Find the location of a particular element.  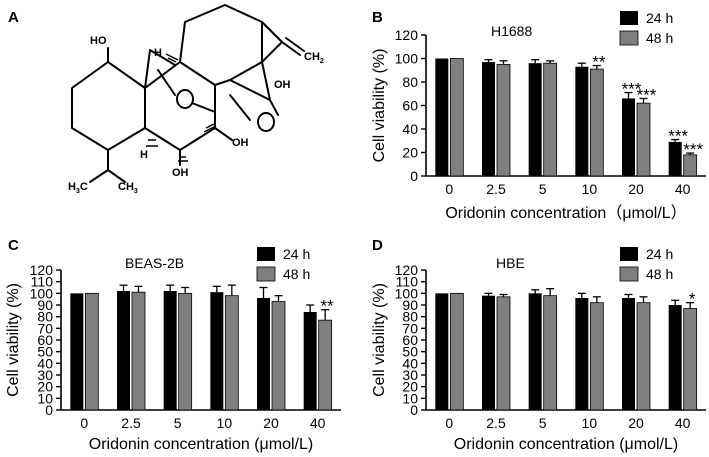

ether-oxygen-ring is located at coordinates (185, 99).